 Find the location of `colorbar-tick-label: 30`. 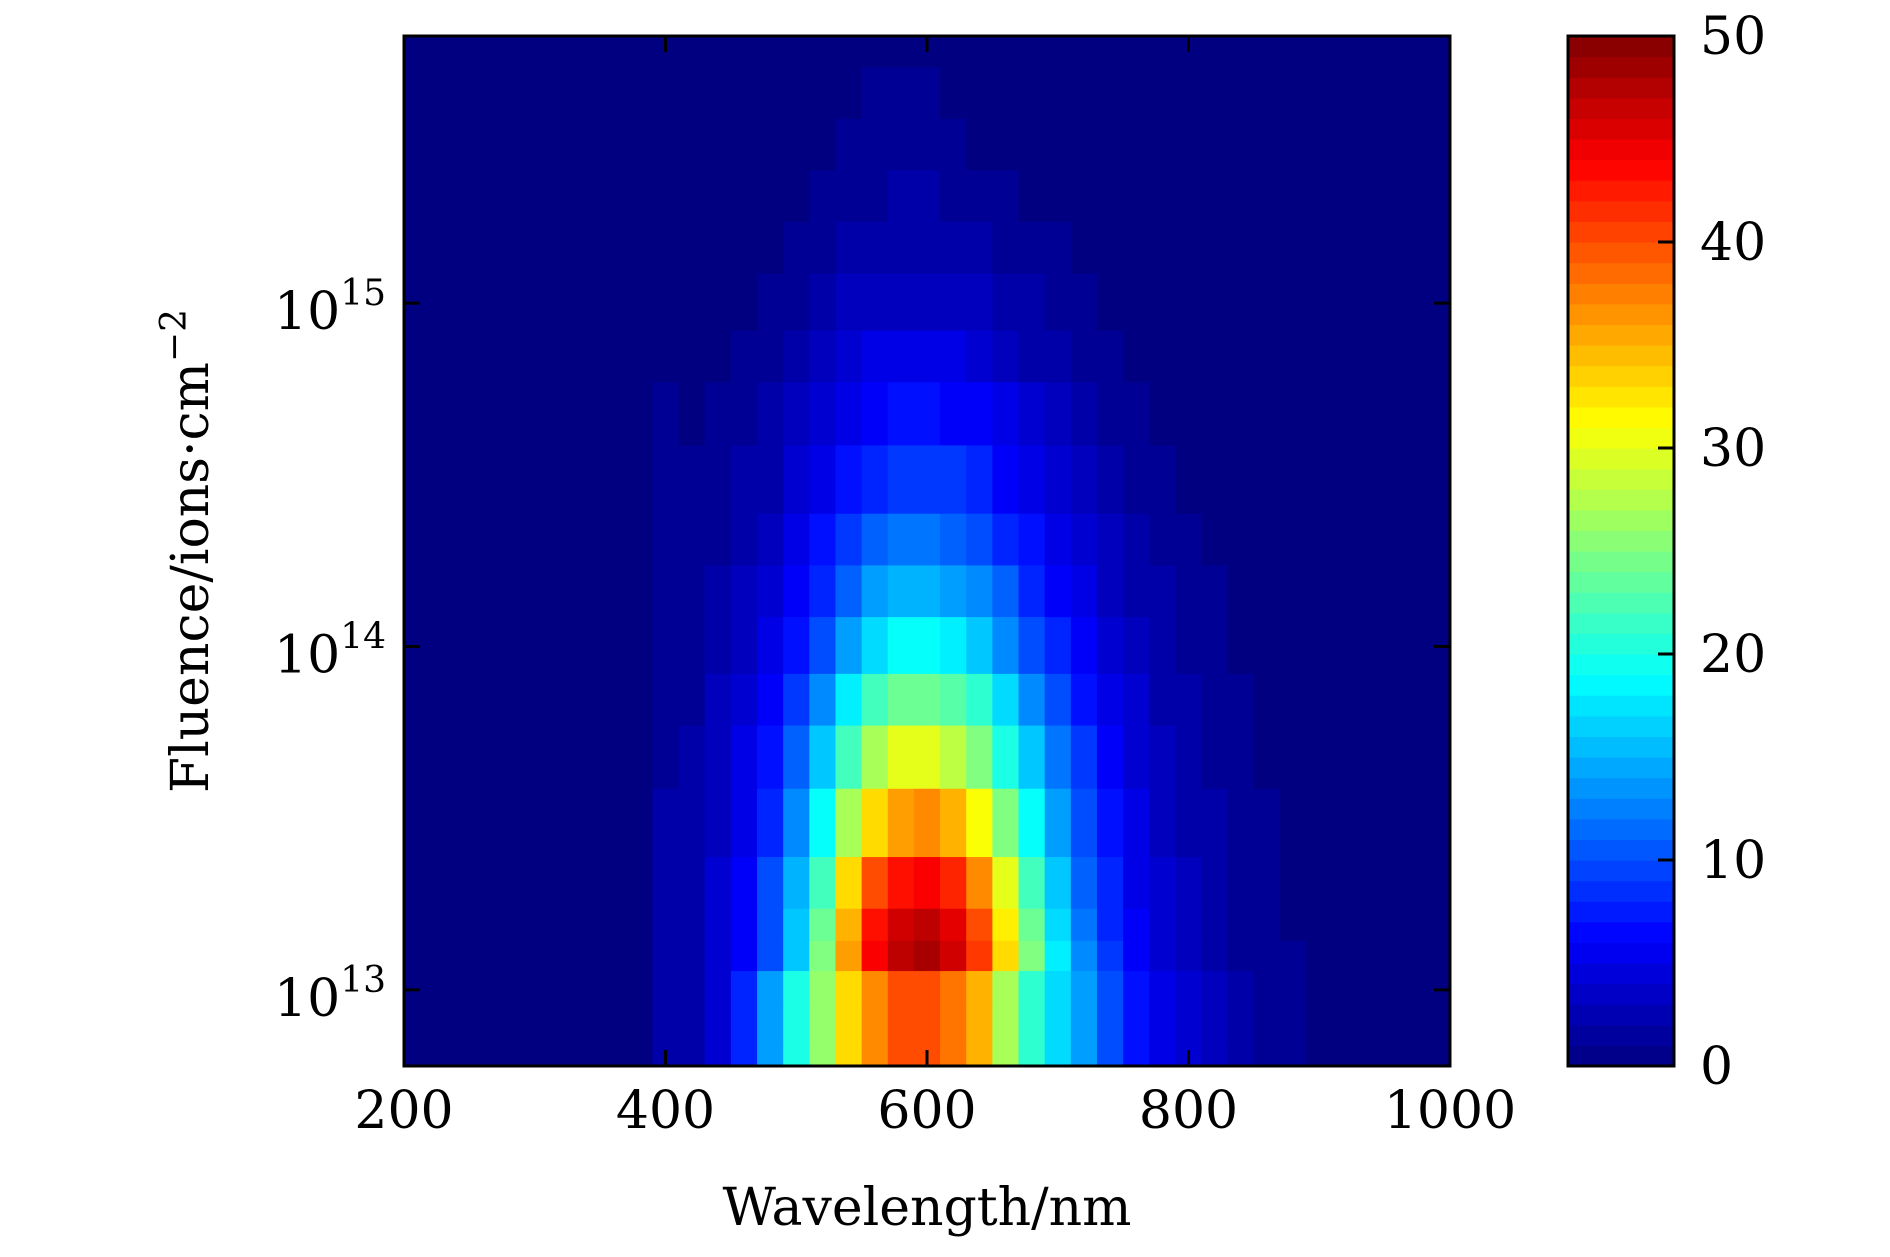

colorbar-tick-label: 30 is located at coordinates (1733, 449).